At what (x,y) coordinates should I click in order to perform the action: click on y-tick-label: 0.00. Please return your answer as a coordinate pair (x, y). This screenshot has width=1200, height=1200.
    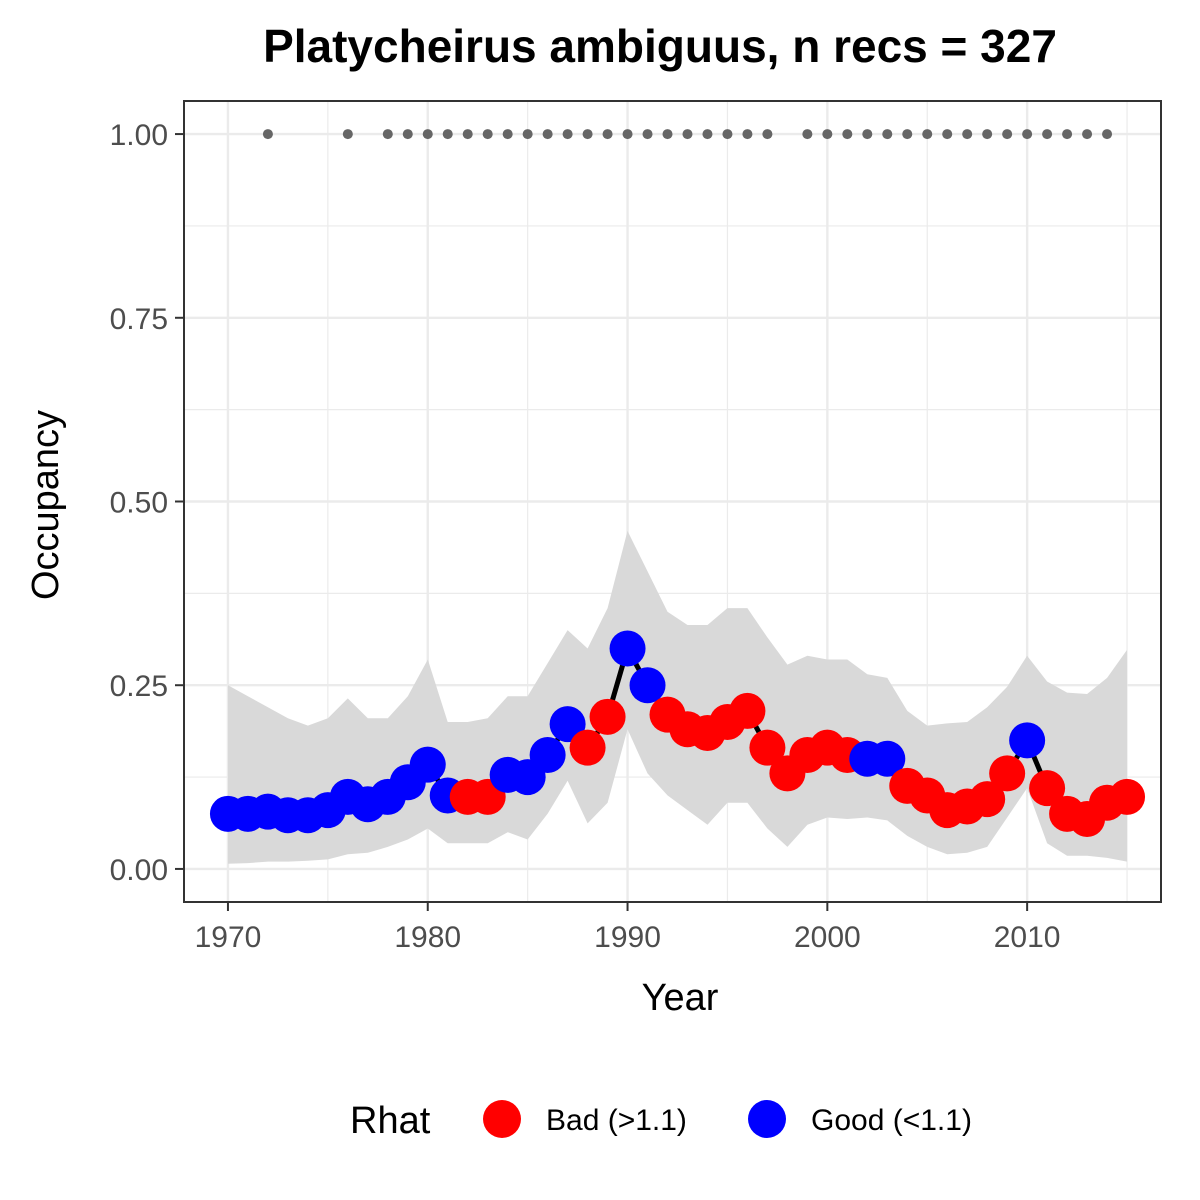
    Looking at the image, I should click on (139, 870).